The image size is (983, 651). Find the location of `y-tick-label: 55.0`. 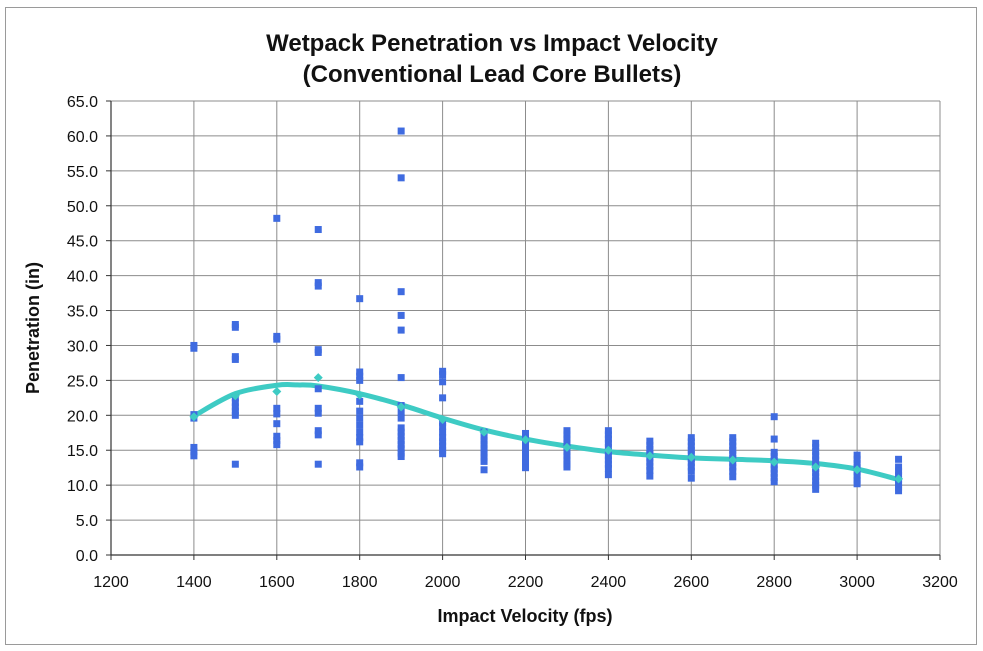

y-tick-label: 55.0 is located at coordinates (82, 172).